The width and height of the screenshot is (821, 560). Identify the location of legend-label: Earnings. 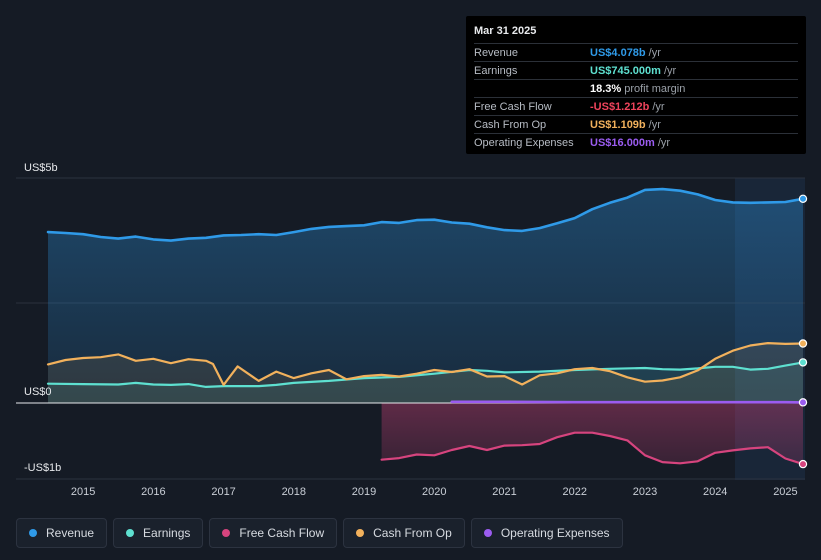
(167, 533).